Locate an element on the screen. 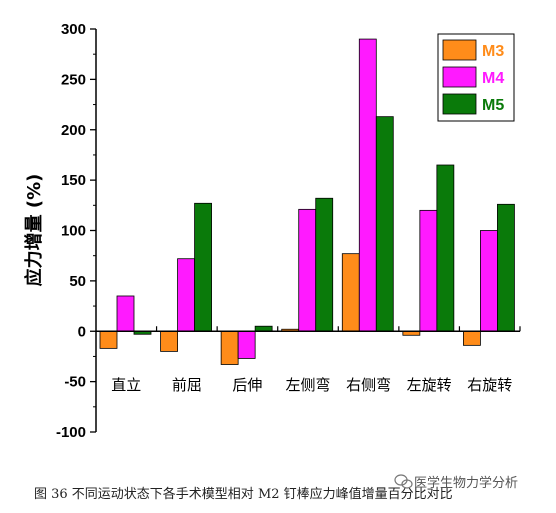 Image resolution: width=556 pixels, height=513 pixels. legend: M3 M4 M5 is located at coordinates (476, 77).